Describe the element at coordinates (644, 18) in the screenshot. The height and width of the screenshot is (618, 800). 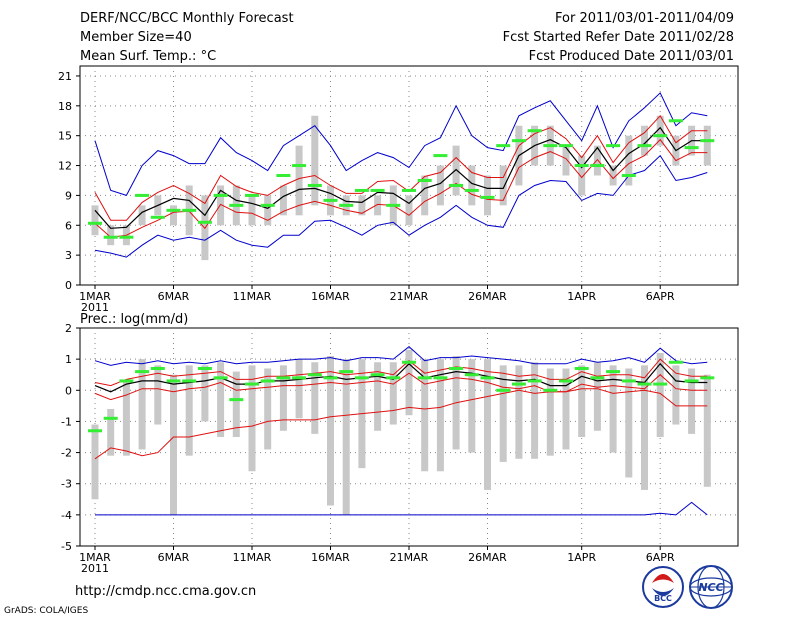
I see `period-label: For 2011/03/01-2011/04/09` at that location.